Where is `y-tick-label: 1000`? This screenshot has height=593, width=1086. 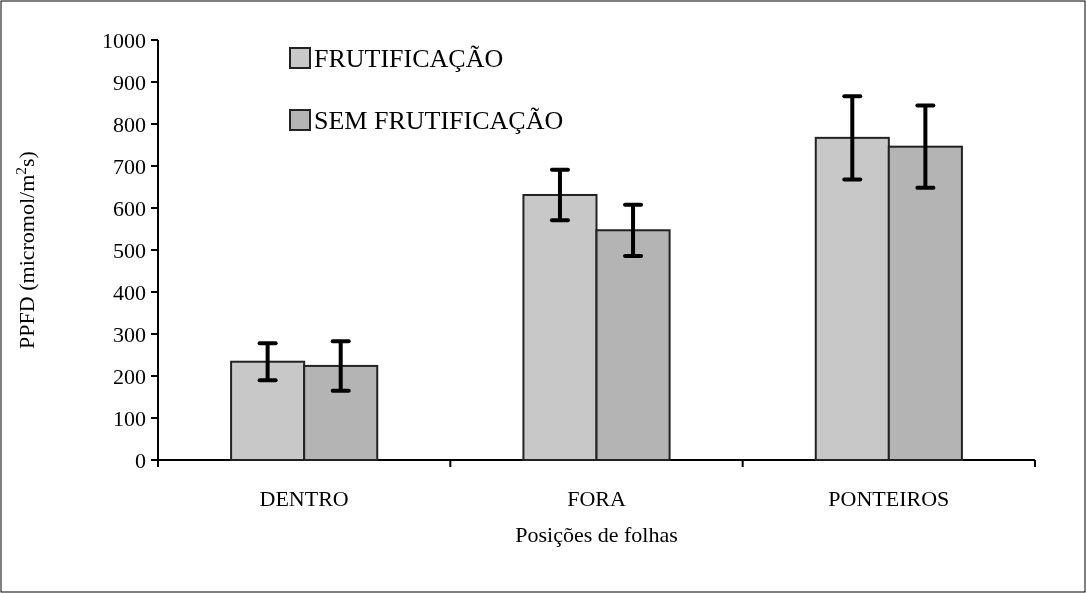 y-tick-label: 1000 is located at coordinates (124, 40).